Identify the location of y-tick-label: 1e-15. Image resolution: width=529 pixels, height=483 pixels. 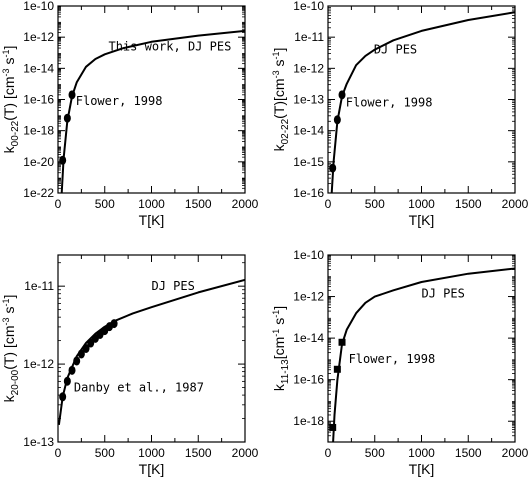
(308, 162).